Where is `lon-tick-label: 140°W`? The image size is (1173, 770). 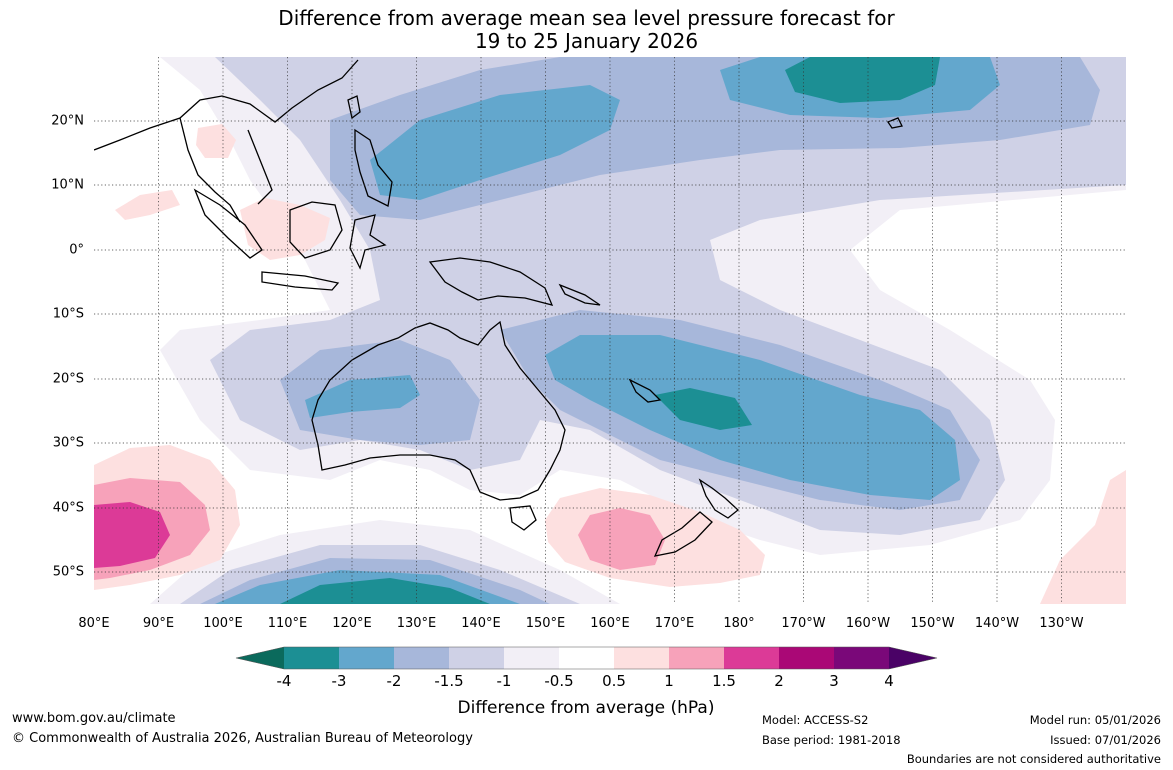
lon-tick-label: 140°W is located at coordinates (997, 623).